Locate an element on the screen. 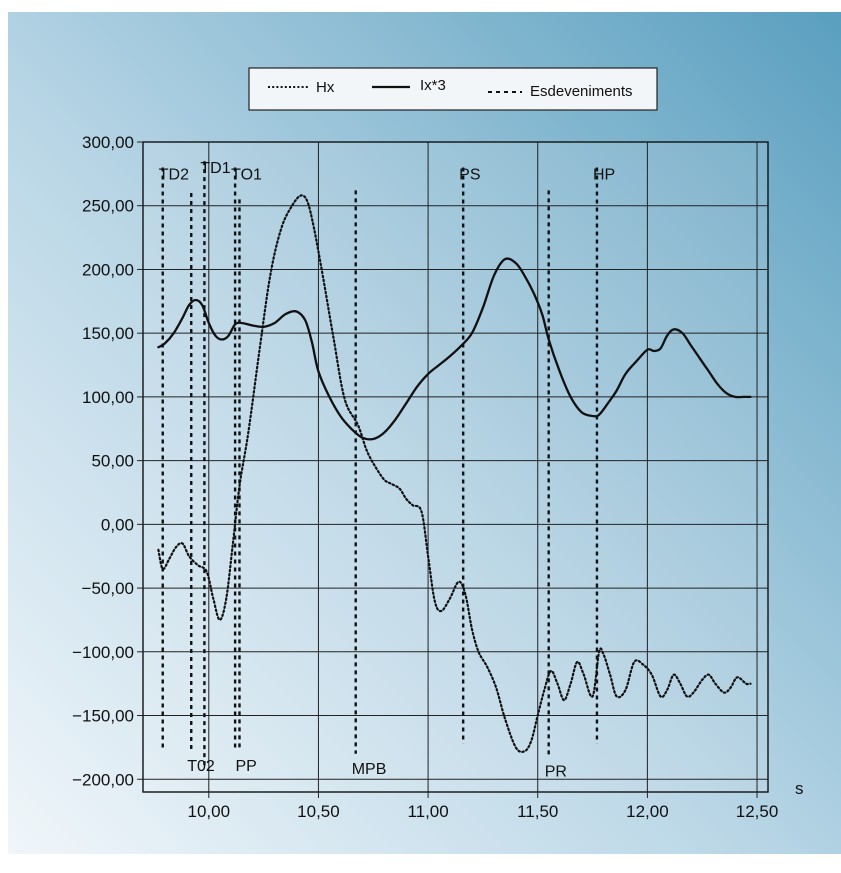 Image resolution: width=841 pixels, height=873 pixels. event-label: PR is located at coordinates (556, 771).